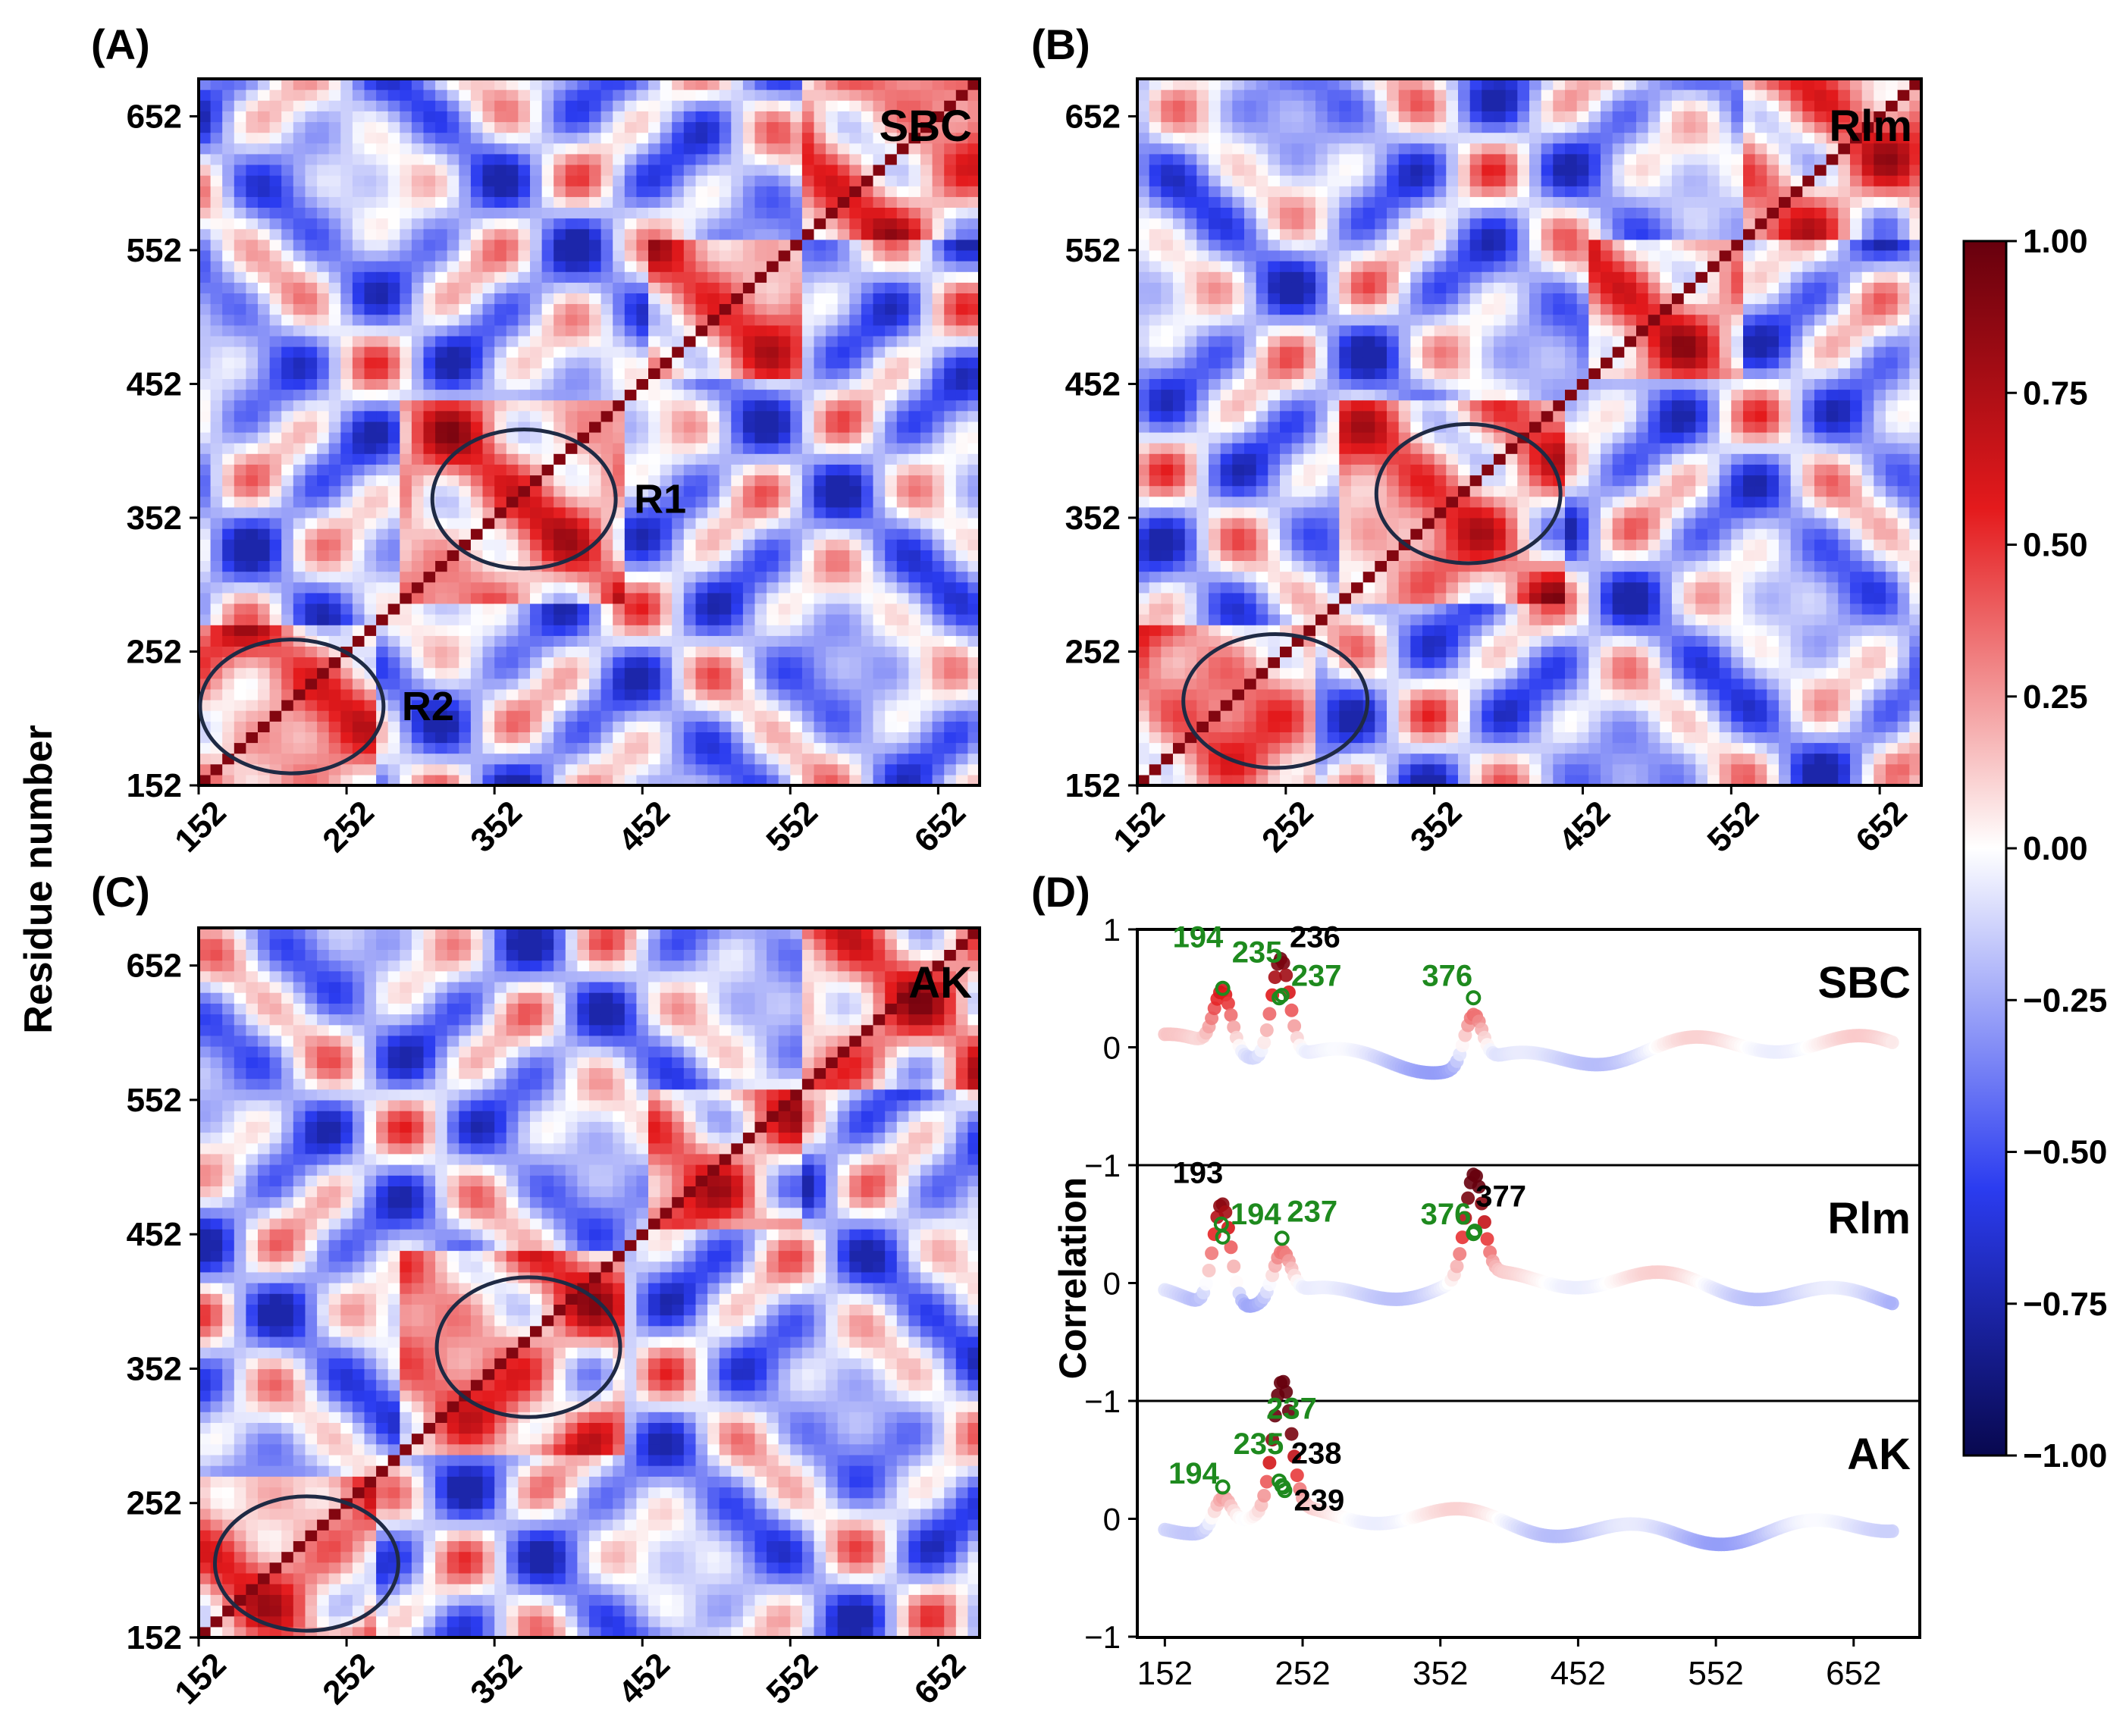  I want to click on x-tick-label: 452, so click(644, 827).